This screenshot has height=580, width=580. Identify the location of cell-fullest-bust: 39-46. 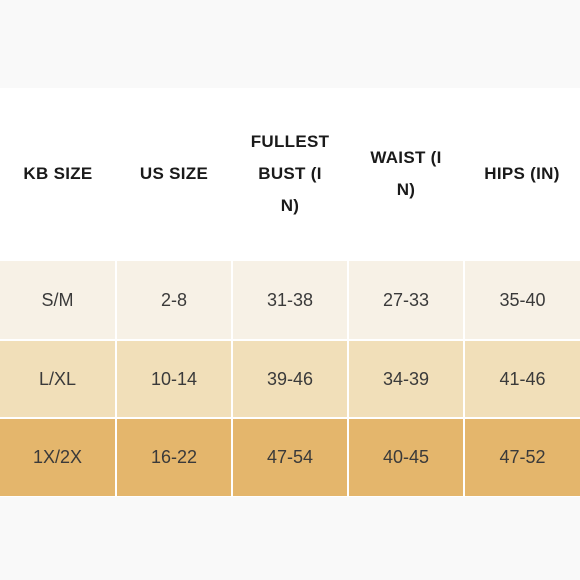
(290, 379).